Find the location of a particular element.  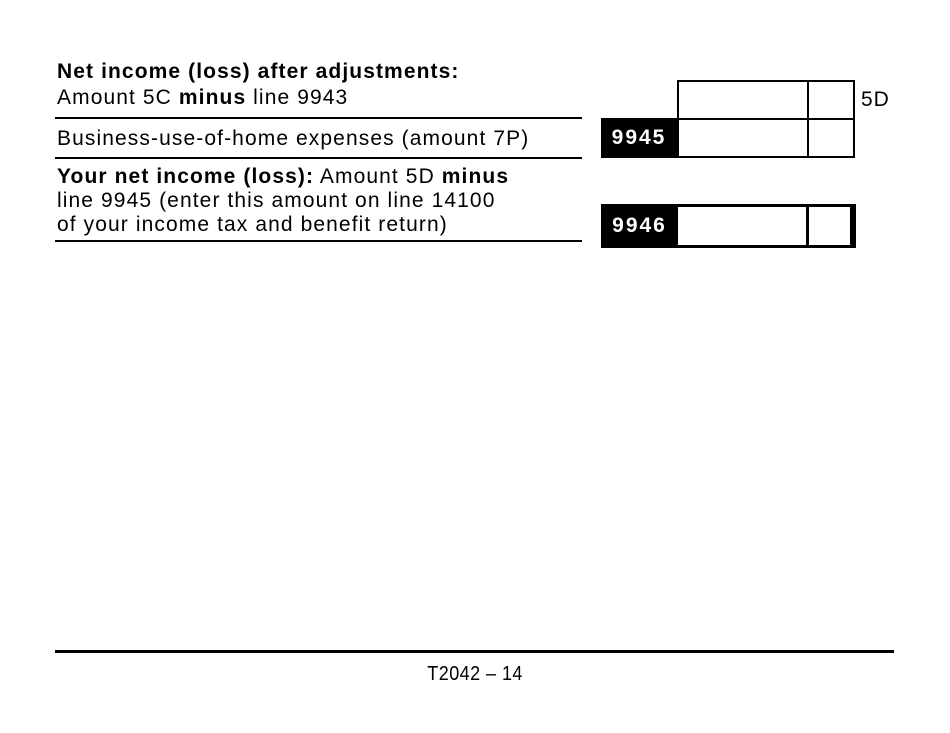

your-net-income-line1: Your net income (loss): Amount 5D minus is located at coordinates (283, 176).